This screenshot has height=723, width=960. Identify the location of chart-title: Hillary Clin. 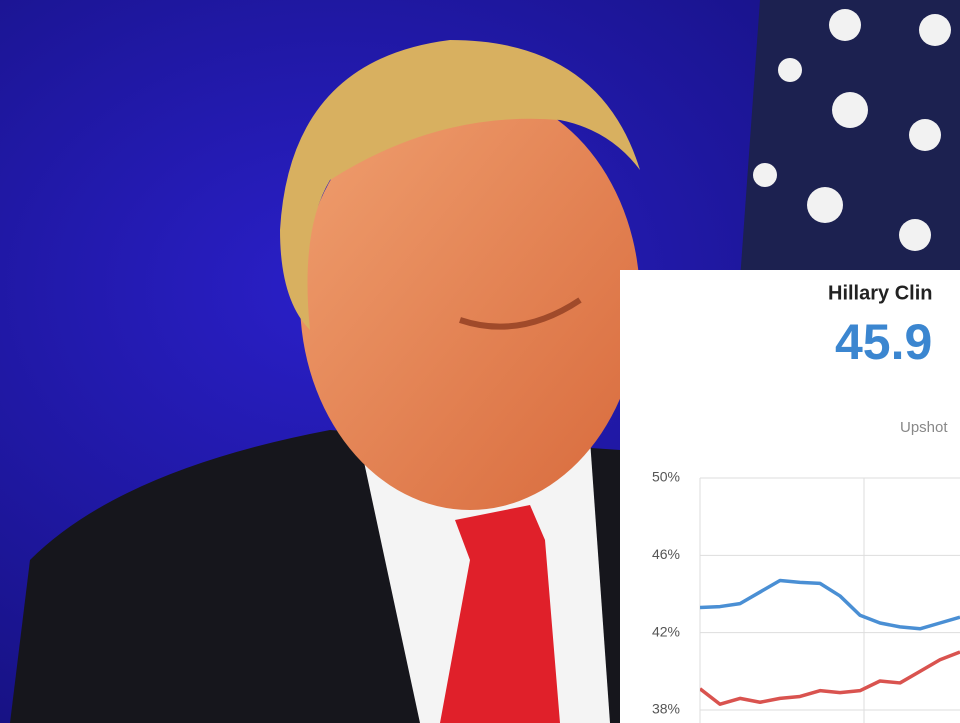
(880, 293).